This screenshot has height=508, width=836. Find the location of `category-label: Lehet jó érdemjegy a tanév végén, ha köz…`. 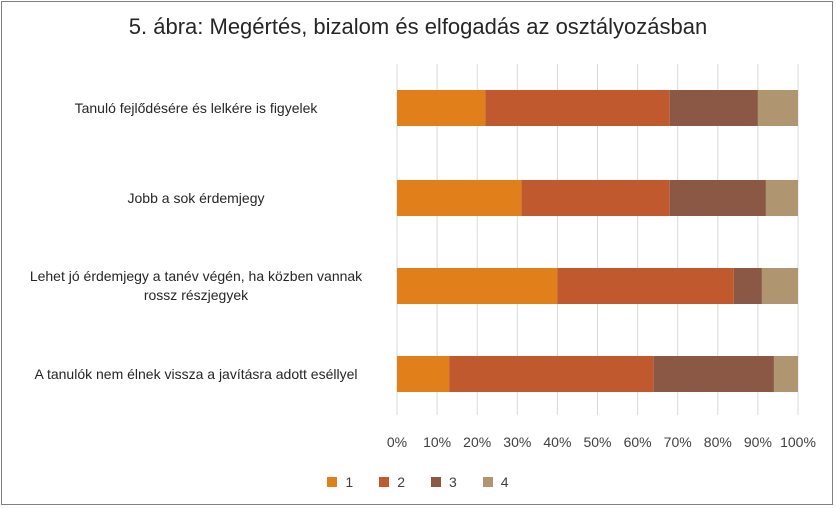

category-label: Lehet jó érdemjegy a tanév végén, ha köz… is located at coordinates (196, 286).